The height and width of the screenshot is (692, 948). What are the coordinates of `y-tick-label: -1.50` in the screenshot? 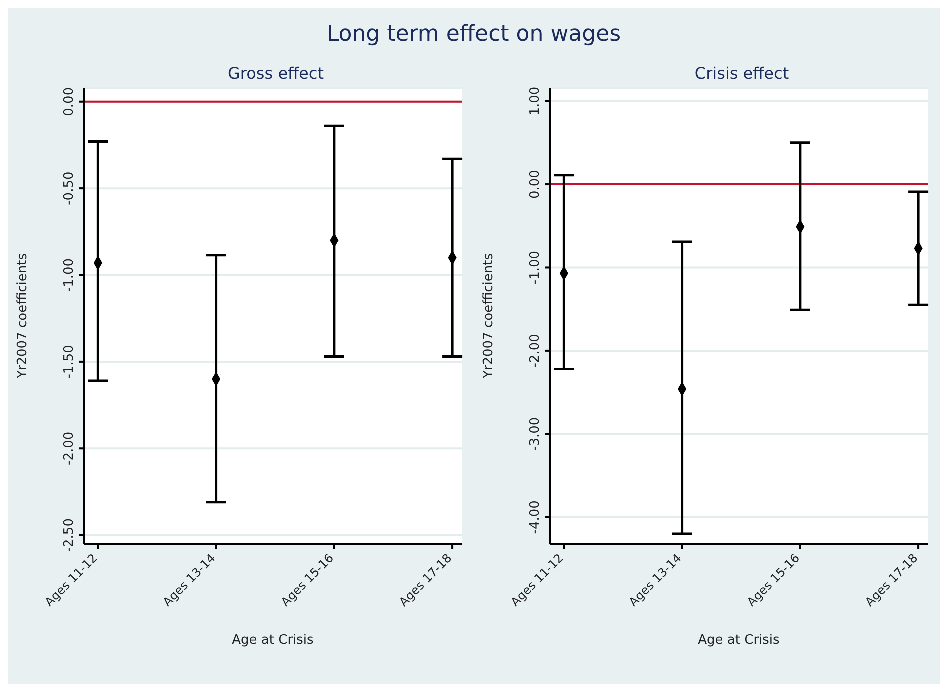 It's located at (69, 362).